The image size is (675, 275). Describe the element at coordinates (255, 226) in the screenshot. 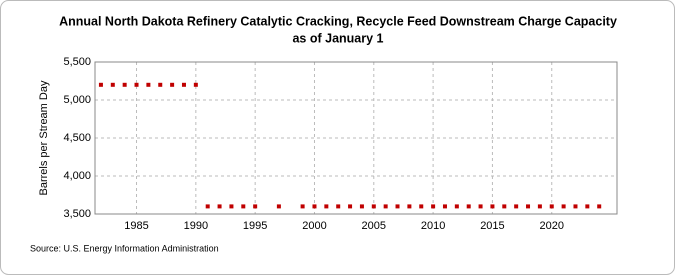

I see `x-tick-label: 1995` at that location.